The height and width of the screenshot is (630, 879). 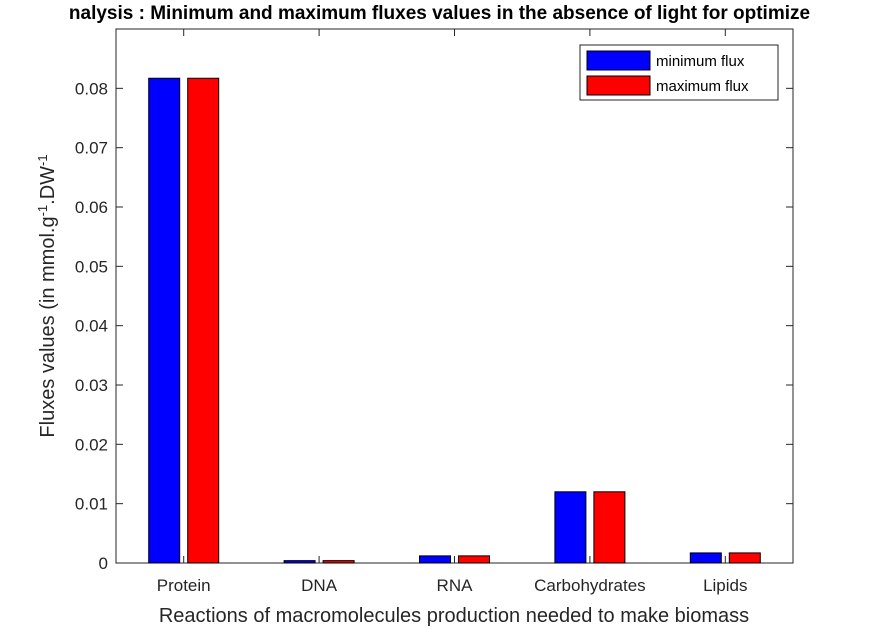 I want to click on bar-maximum-flux-lipids, so click(x=744, y=558).